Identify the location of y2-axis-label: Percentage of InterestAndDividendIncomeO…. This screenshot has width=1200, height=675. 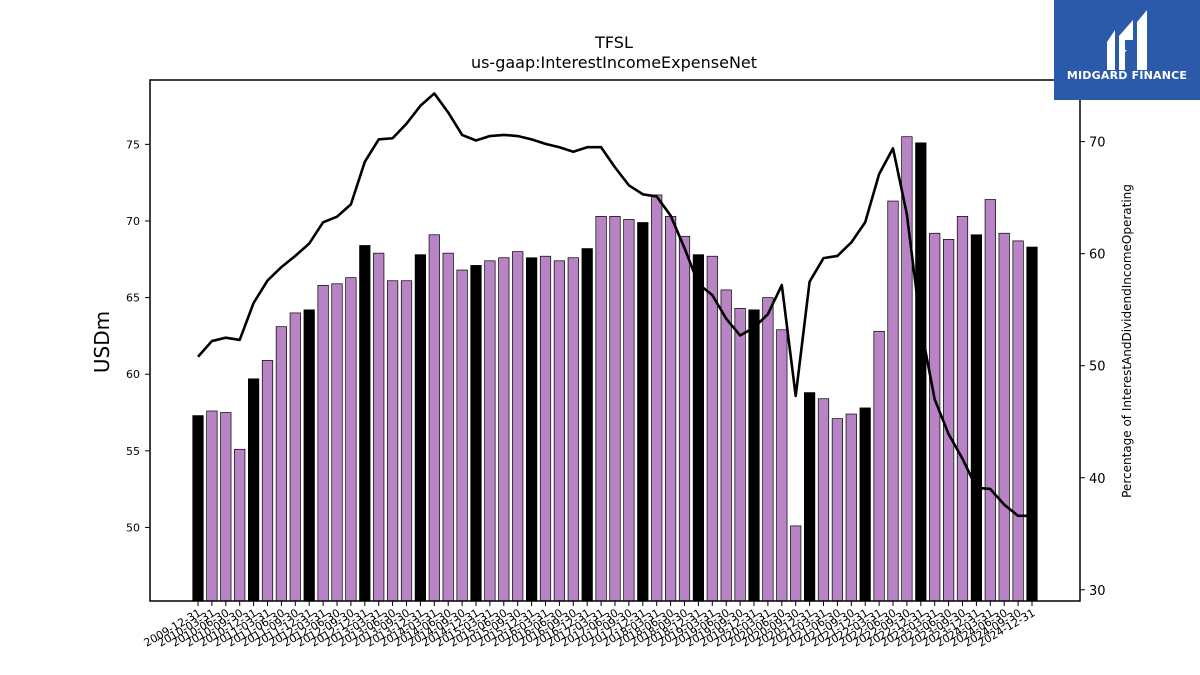
(1127, 341).